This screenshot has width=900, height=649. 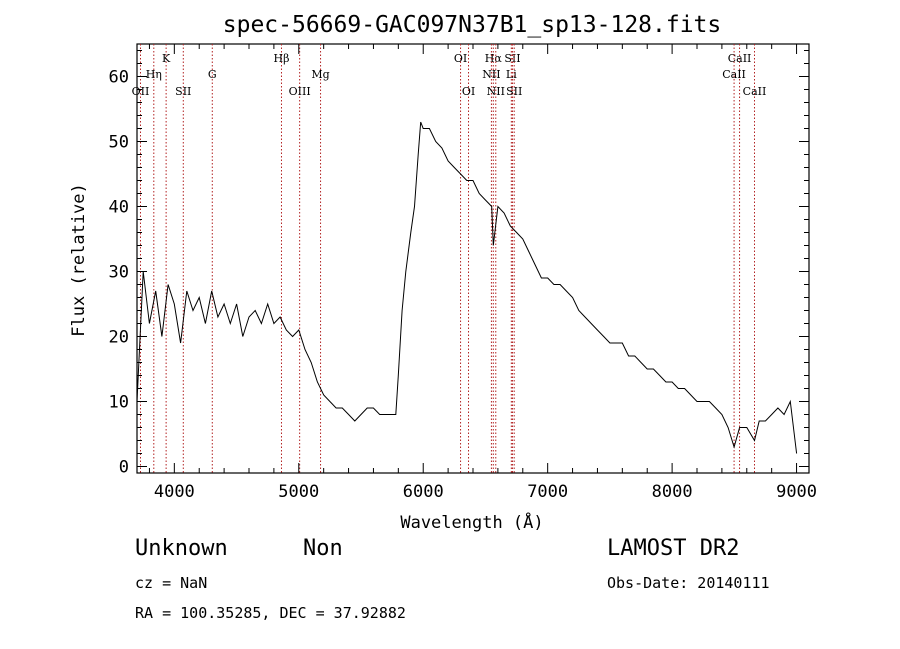 What do you see at coordinates (212, 74) in the screenshot?
I see `line-marker-label: G` at bounding box center [212, 74].